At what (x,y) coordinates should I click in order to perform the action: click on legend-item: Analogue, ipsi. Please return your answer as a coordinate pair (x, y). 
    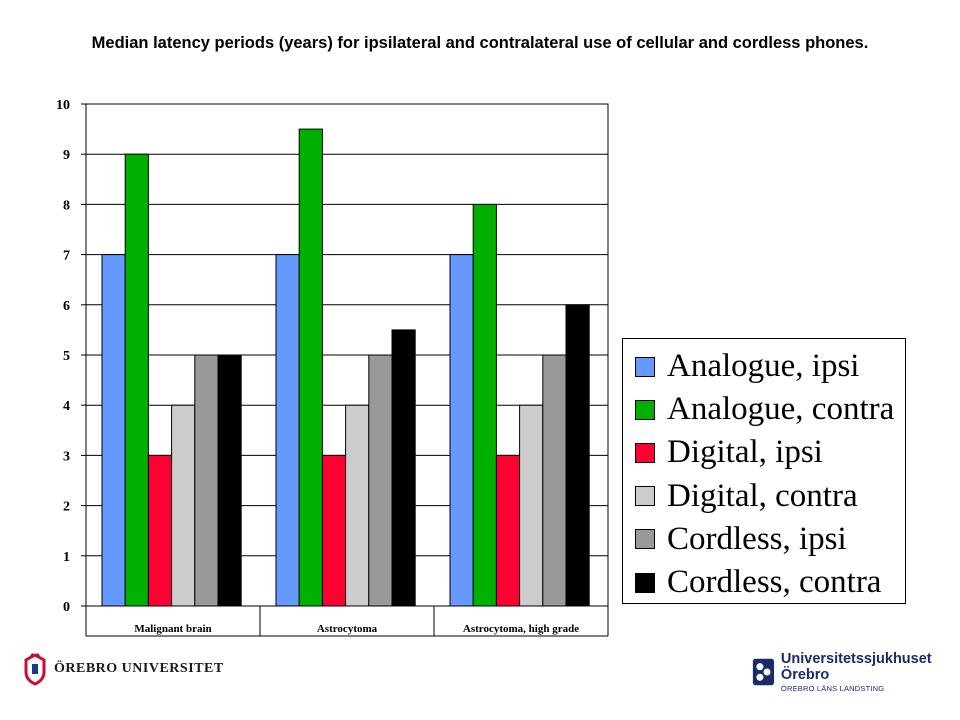
    Looking at the image, I should click on (770, 366).